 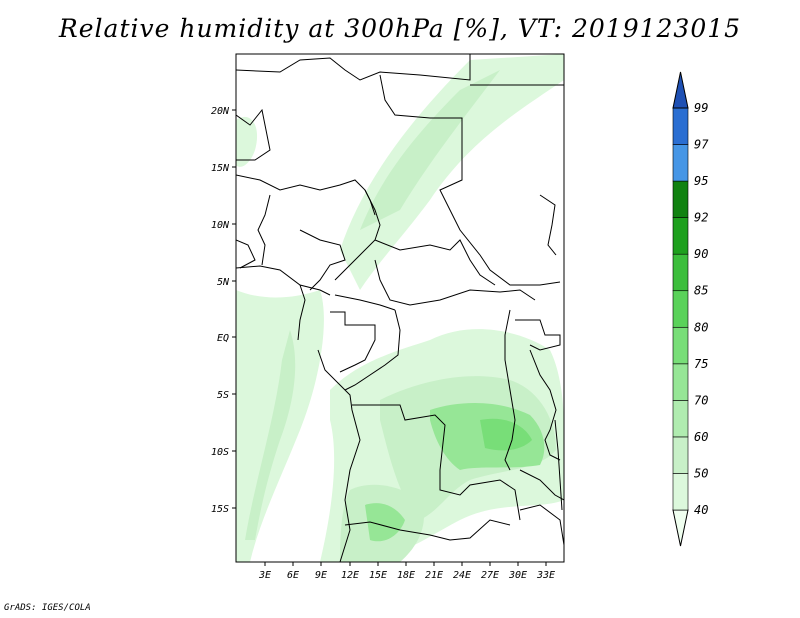 I want to click on colorbar-label: 75, so click(x=701, y=364).